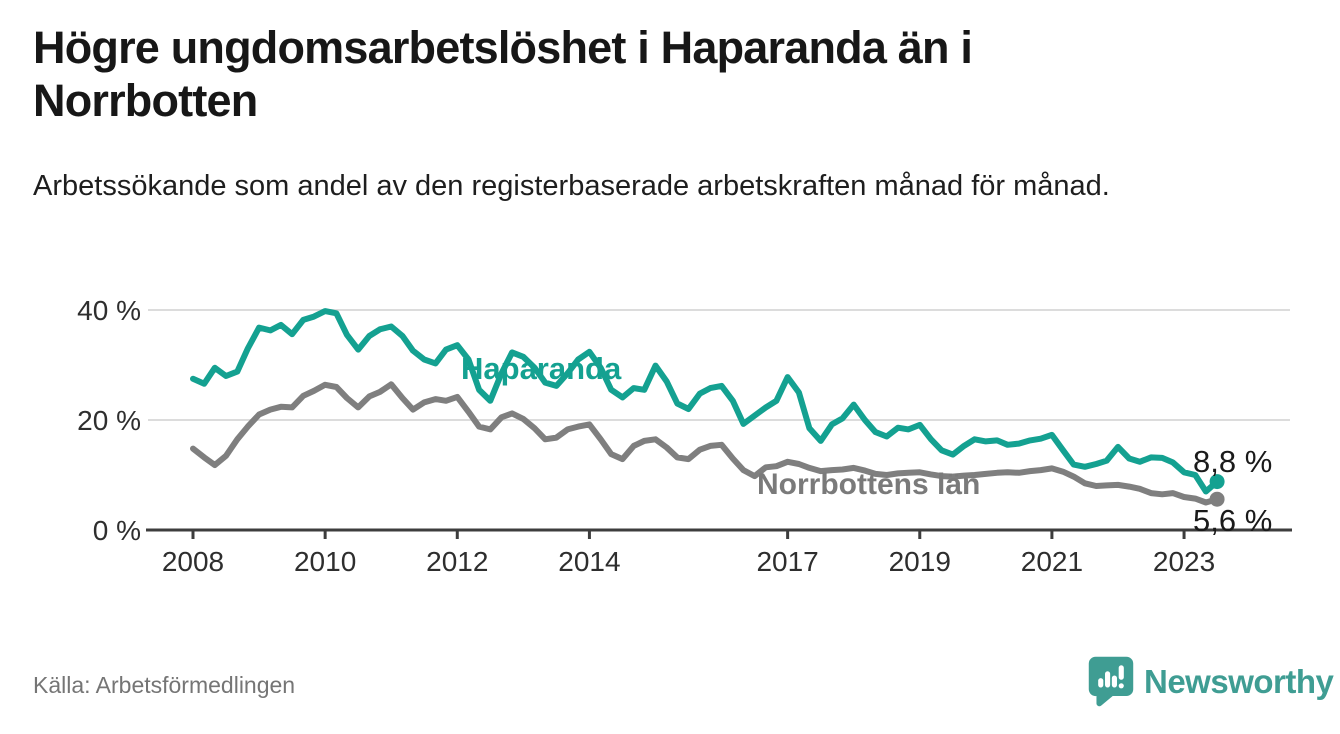 The height and width of the screenshot is (734, 1340). What do you see at coordinates (1111, 681) in the screenshot?
I see `newsworthy-logo-icon` at bounding box center [1111, 681].